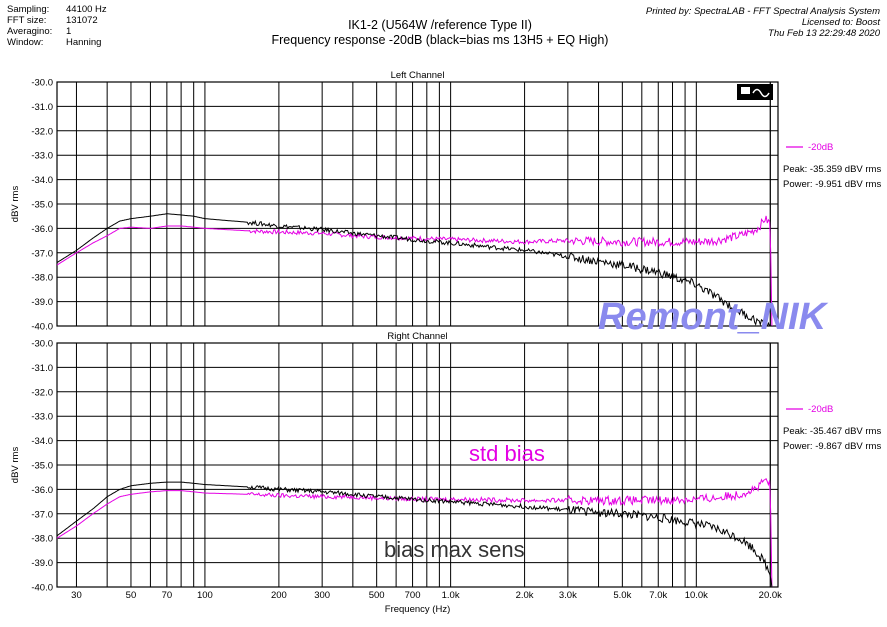 This screenshot has height=627, width=887. I want to click on x-tick-label: 7.0k, so click(658, 595).